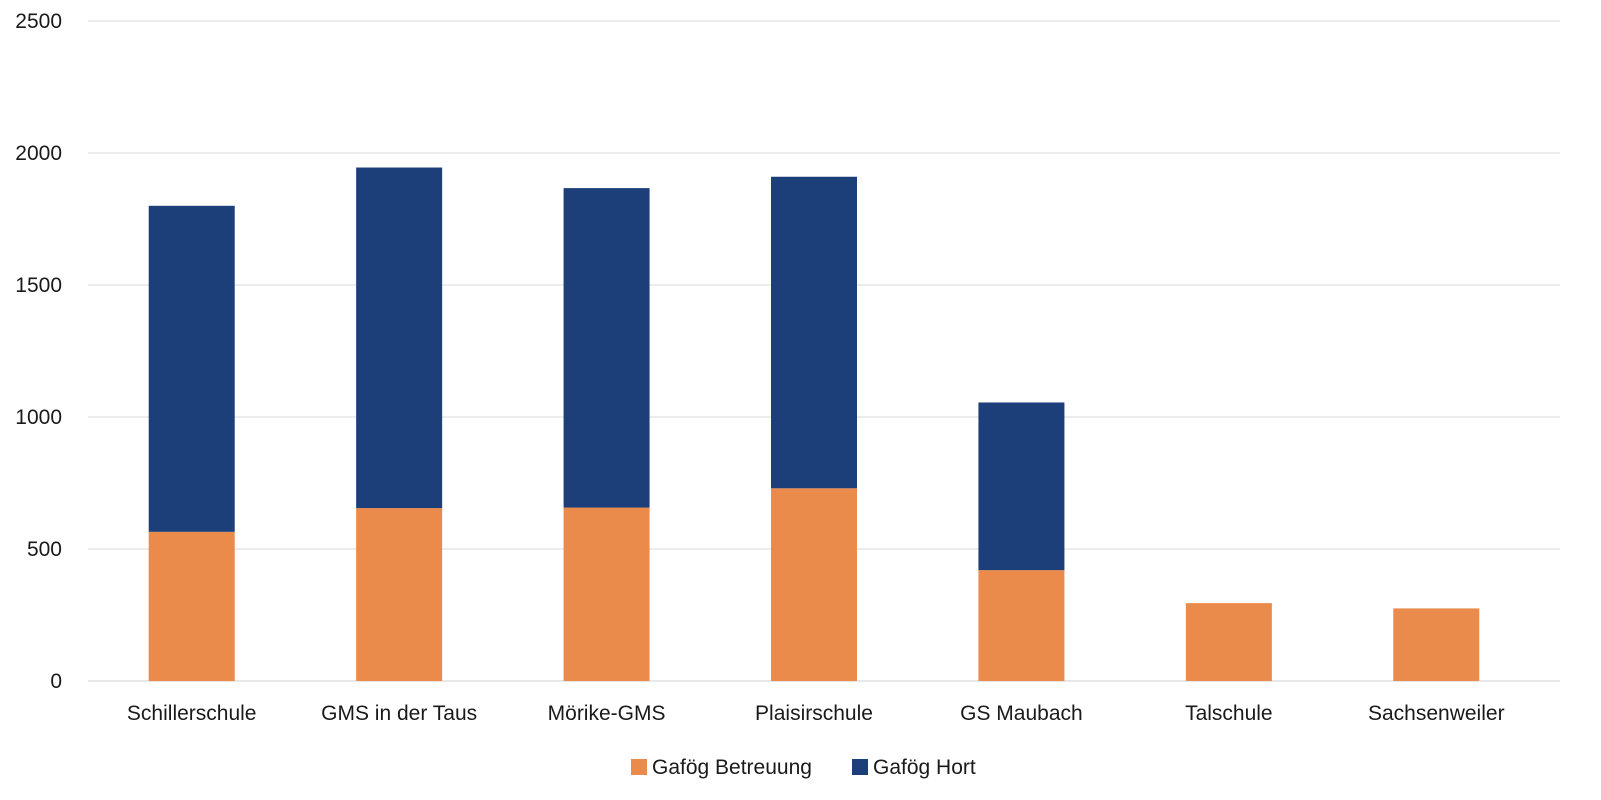 Image resolution: width=1601 pixels, height=800 pixels. What do you see at coordinates (38, 153) in the screenshot?
I see `y-tick-label: 2000` at bounding box center [38, 153].